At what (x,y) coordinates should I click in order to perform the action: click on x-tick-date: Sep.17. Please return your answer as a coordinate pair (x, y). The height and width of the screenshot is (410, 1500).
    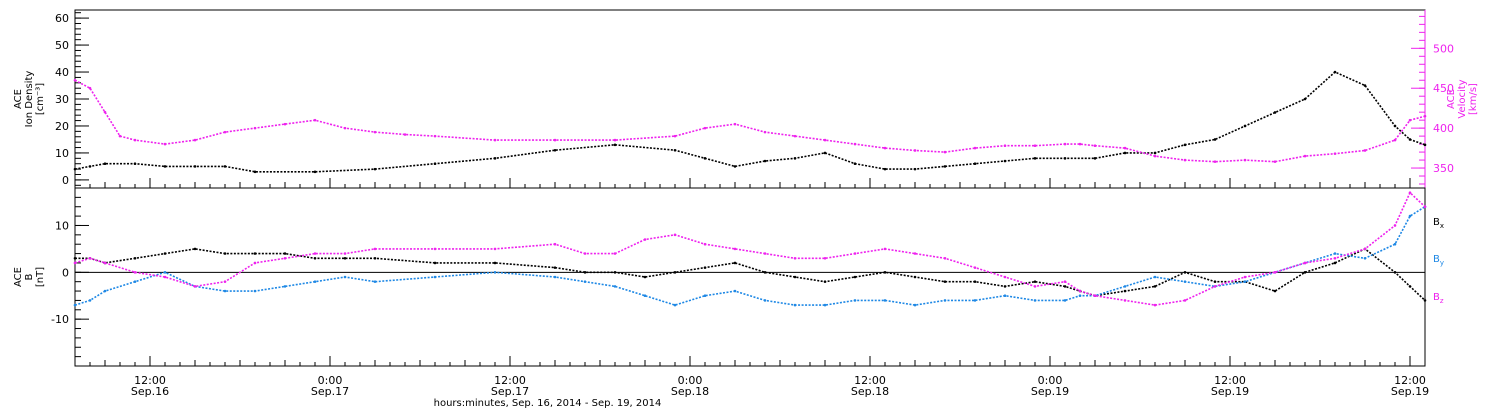
    Looking at the image, I should click on (330, 391).